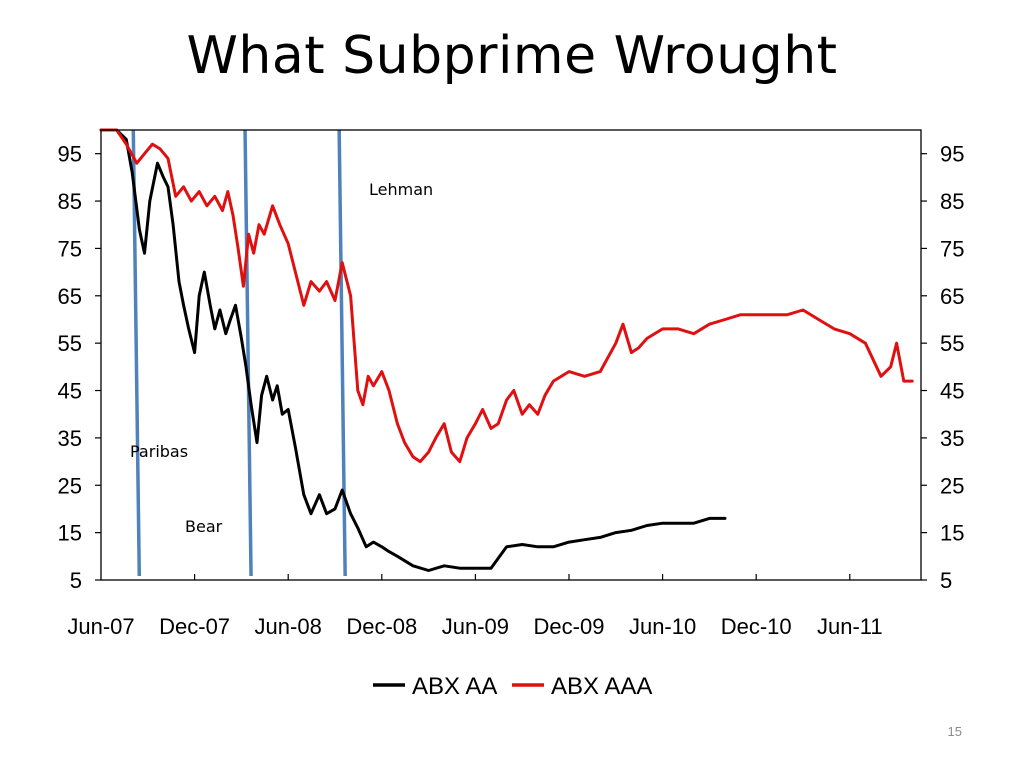 This screenshot has width=1024, height=768. What do you see at coordinates (70, 343) in the screenshot?
I see `y-tick-label-left: 55` at bounding box center [70, 343].